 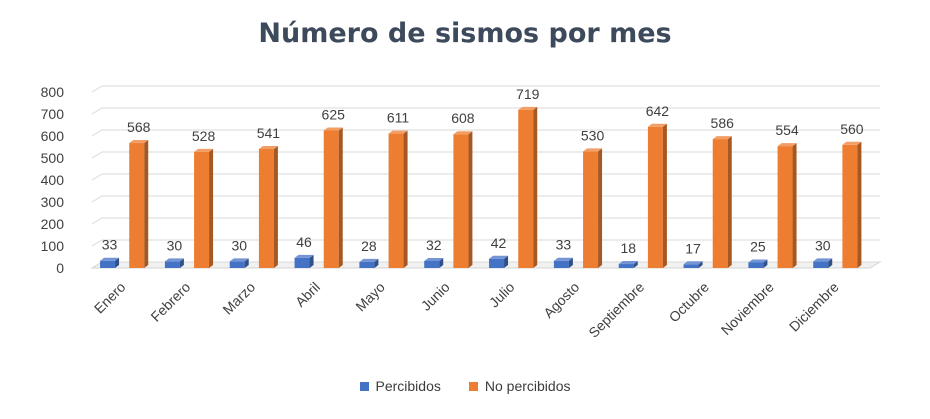 What do you see at coordinates (53, 92) in the screenshot?
I see `y-tick-label: 800` at bounding box center [53, 92].